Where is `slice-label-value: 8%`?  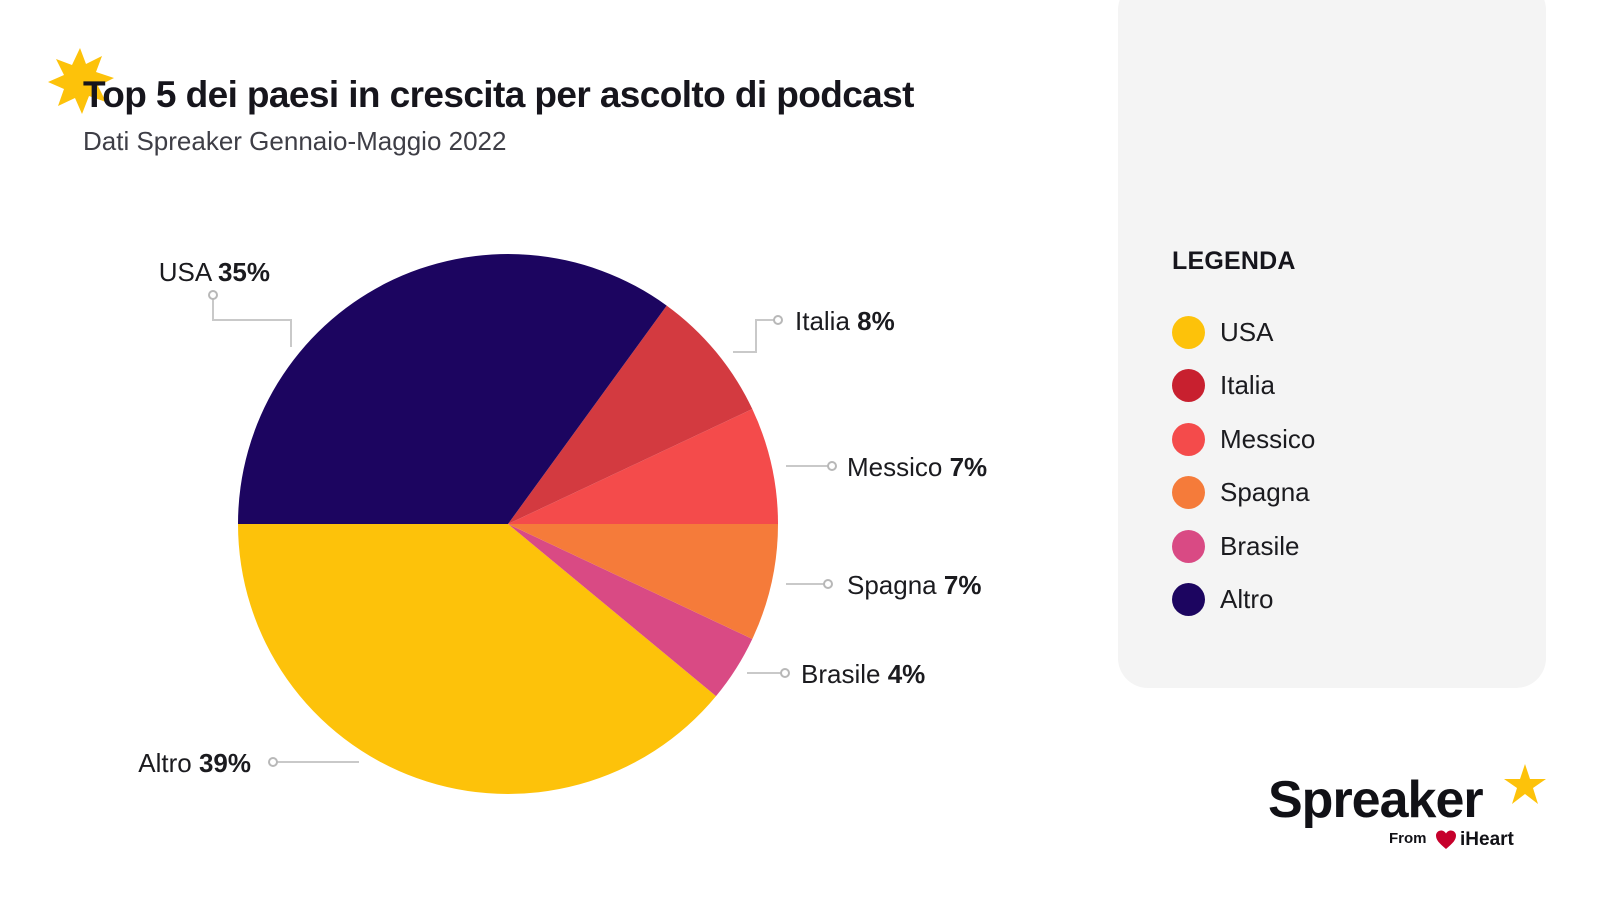 slice-label-value: 8% is located at coordinates (876, 321).